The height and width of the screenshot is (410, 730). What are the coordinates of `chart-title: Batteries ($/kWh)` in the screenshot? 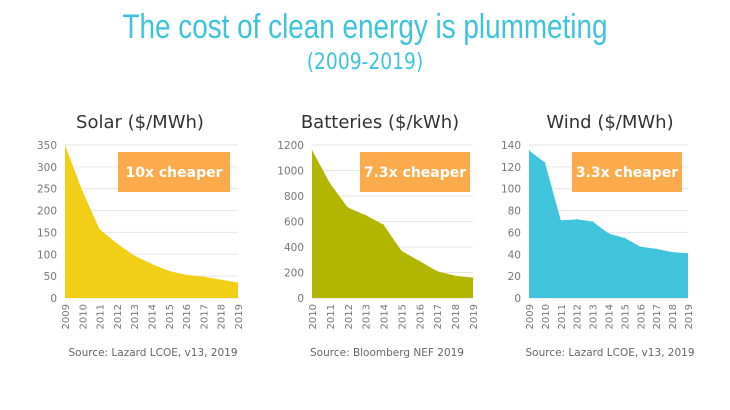 It's located at (380, 122).